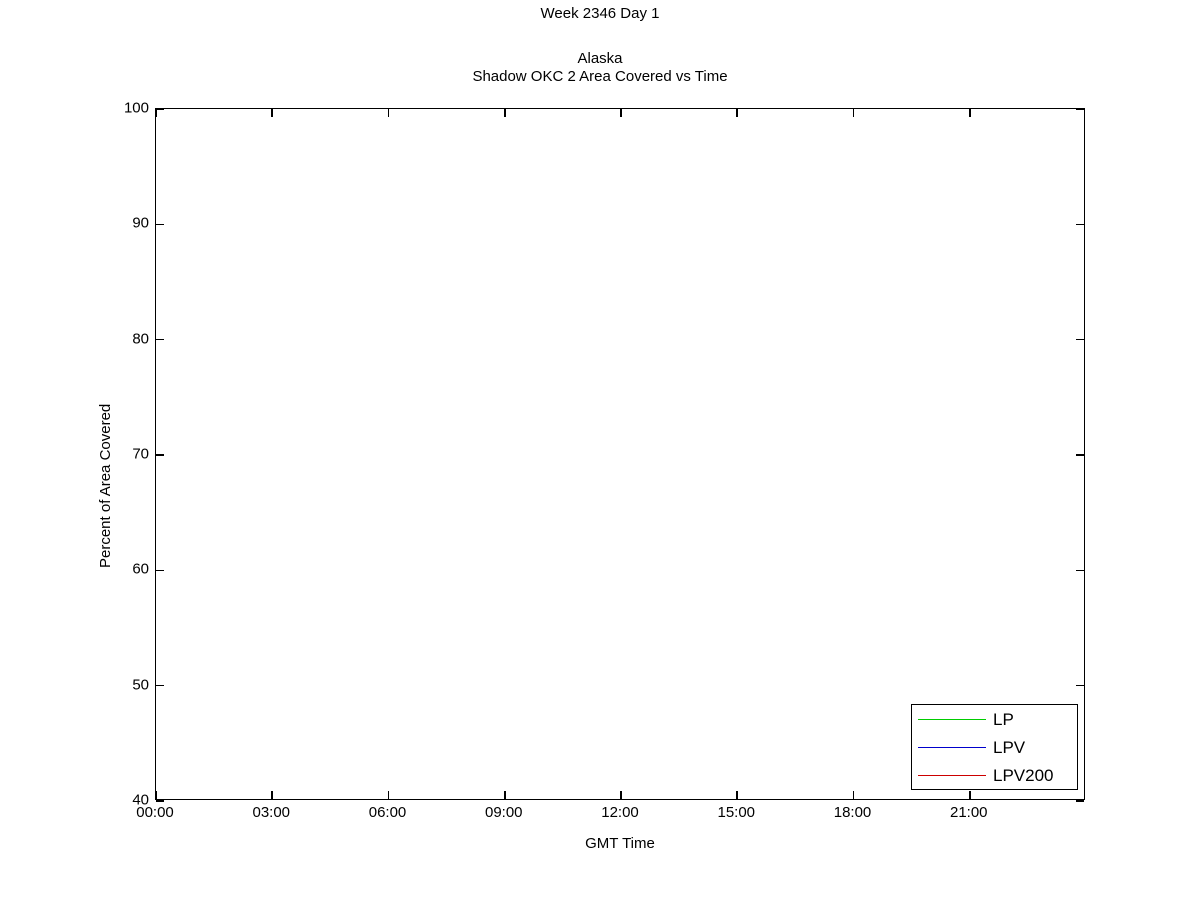 This screenshot has height=900, width=1200. I want to click on y-axis-label: Percent of Area Covered, so click(105, 485).